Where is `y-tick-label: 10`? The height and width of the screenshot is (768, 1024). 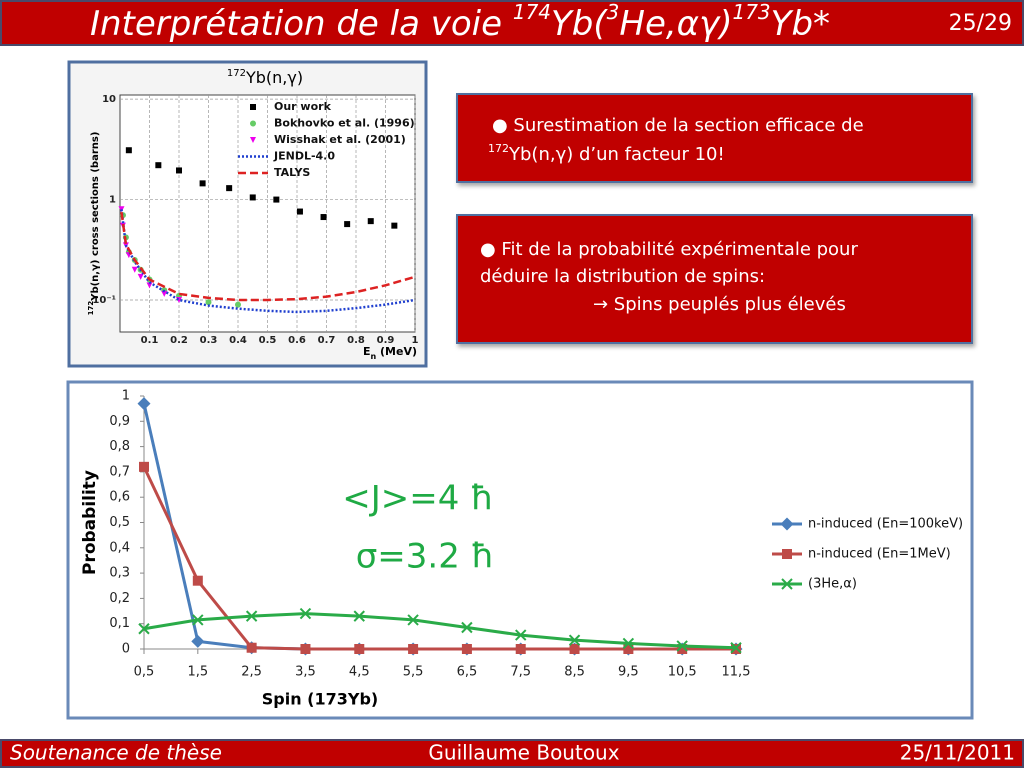 y-tick-label: 10 is located at coordinates (109, 99).